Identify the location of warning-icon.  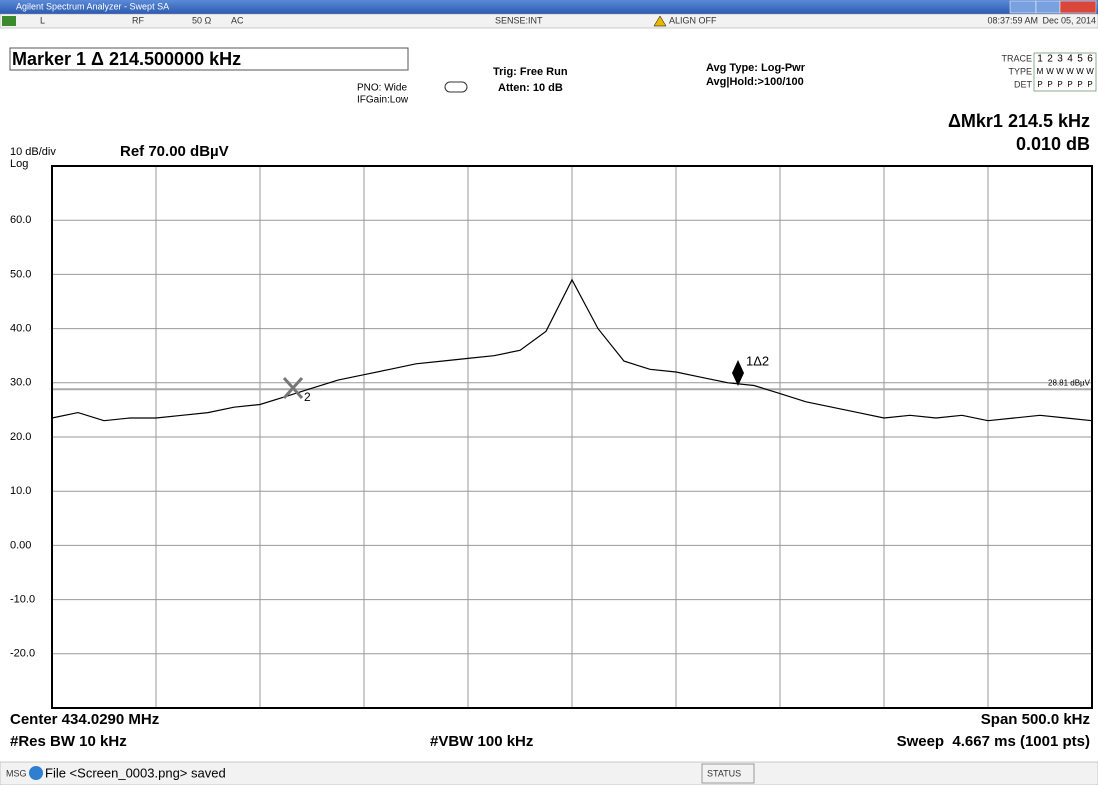
(660, 21).